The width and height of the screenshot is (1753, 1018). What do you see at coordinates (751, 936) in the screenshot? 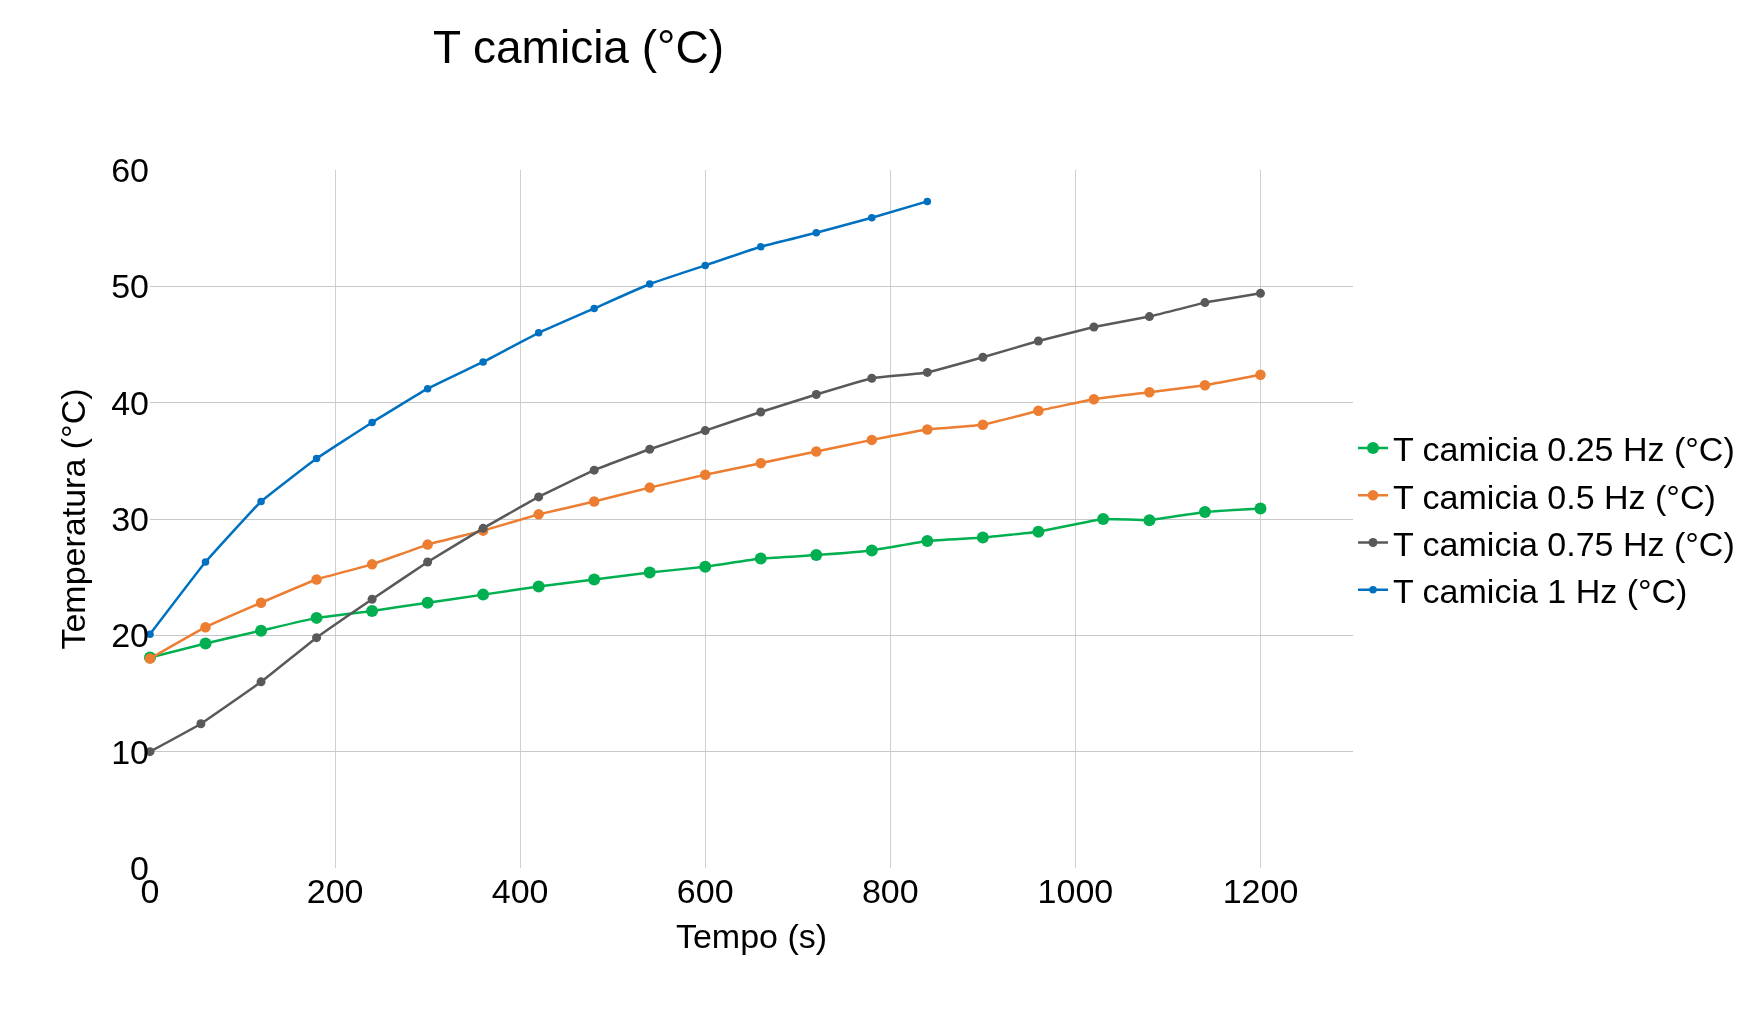
I see `x-axis-title: Tempo (s)` at bounding box center [751, 936].